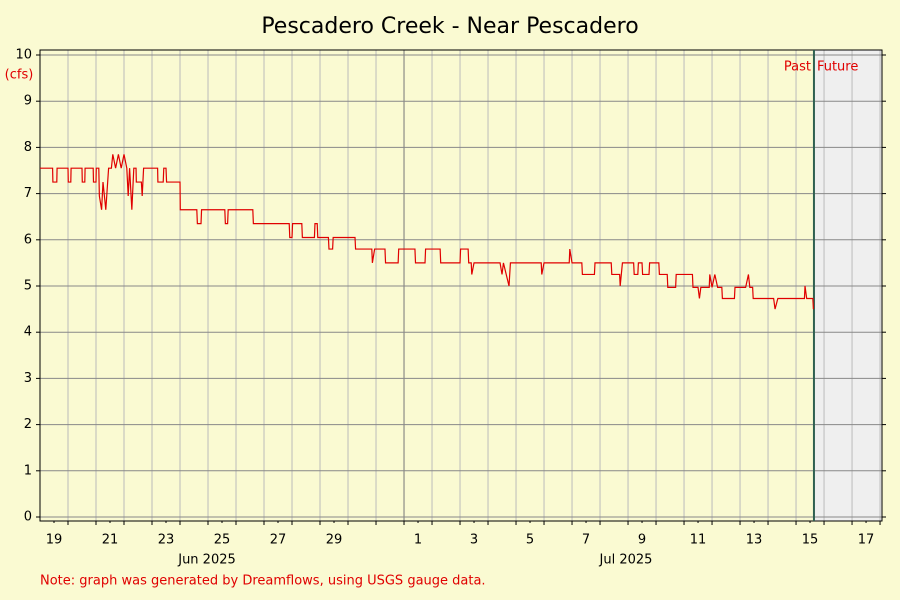 The width and height of the screenshot is (900, 600). I want to click on x-tick-label: 11, so click(698, 540).